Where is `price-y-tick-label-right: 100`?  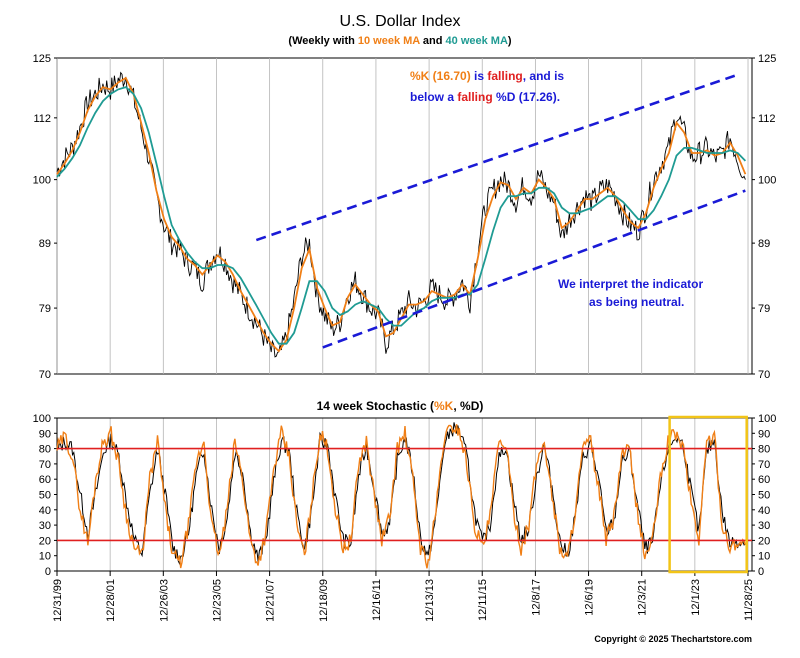
price-y-tick-label-right: 100 is located at coordinates (767, 181).